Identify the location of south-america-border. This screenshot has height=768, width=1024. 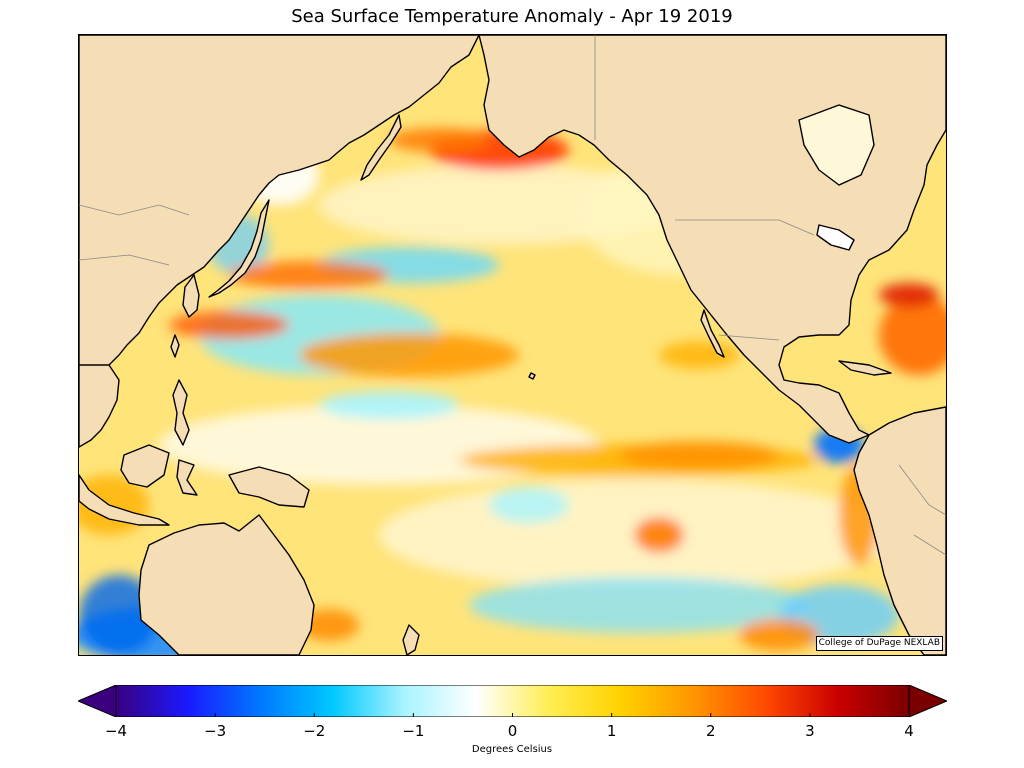
(922, 490).